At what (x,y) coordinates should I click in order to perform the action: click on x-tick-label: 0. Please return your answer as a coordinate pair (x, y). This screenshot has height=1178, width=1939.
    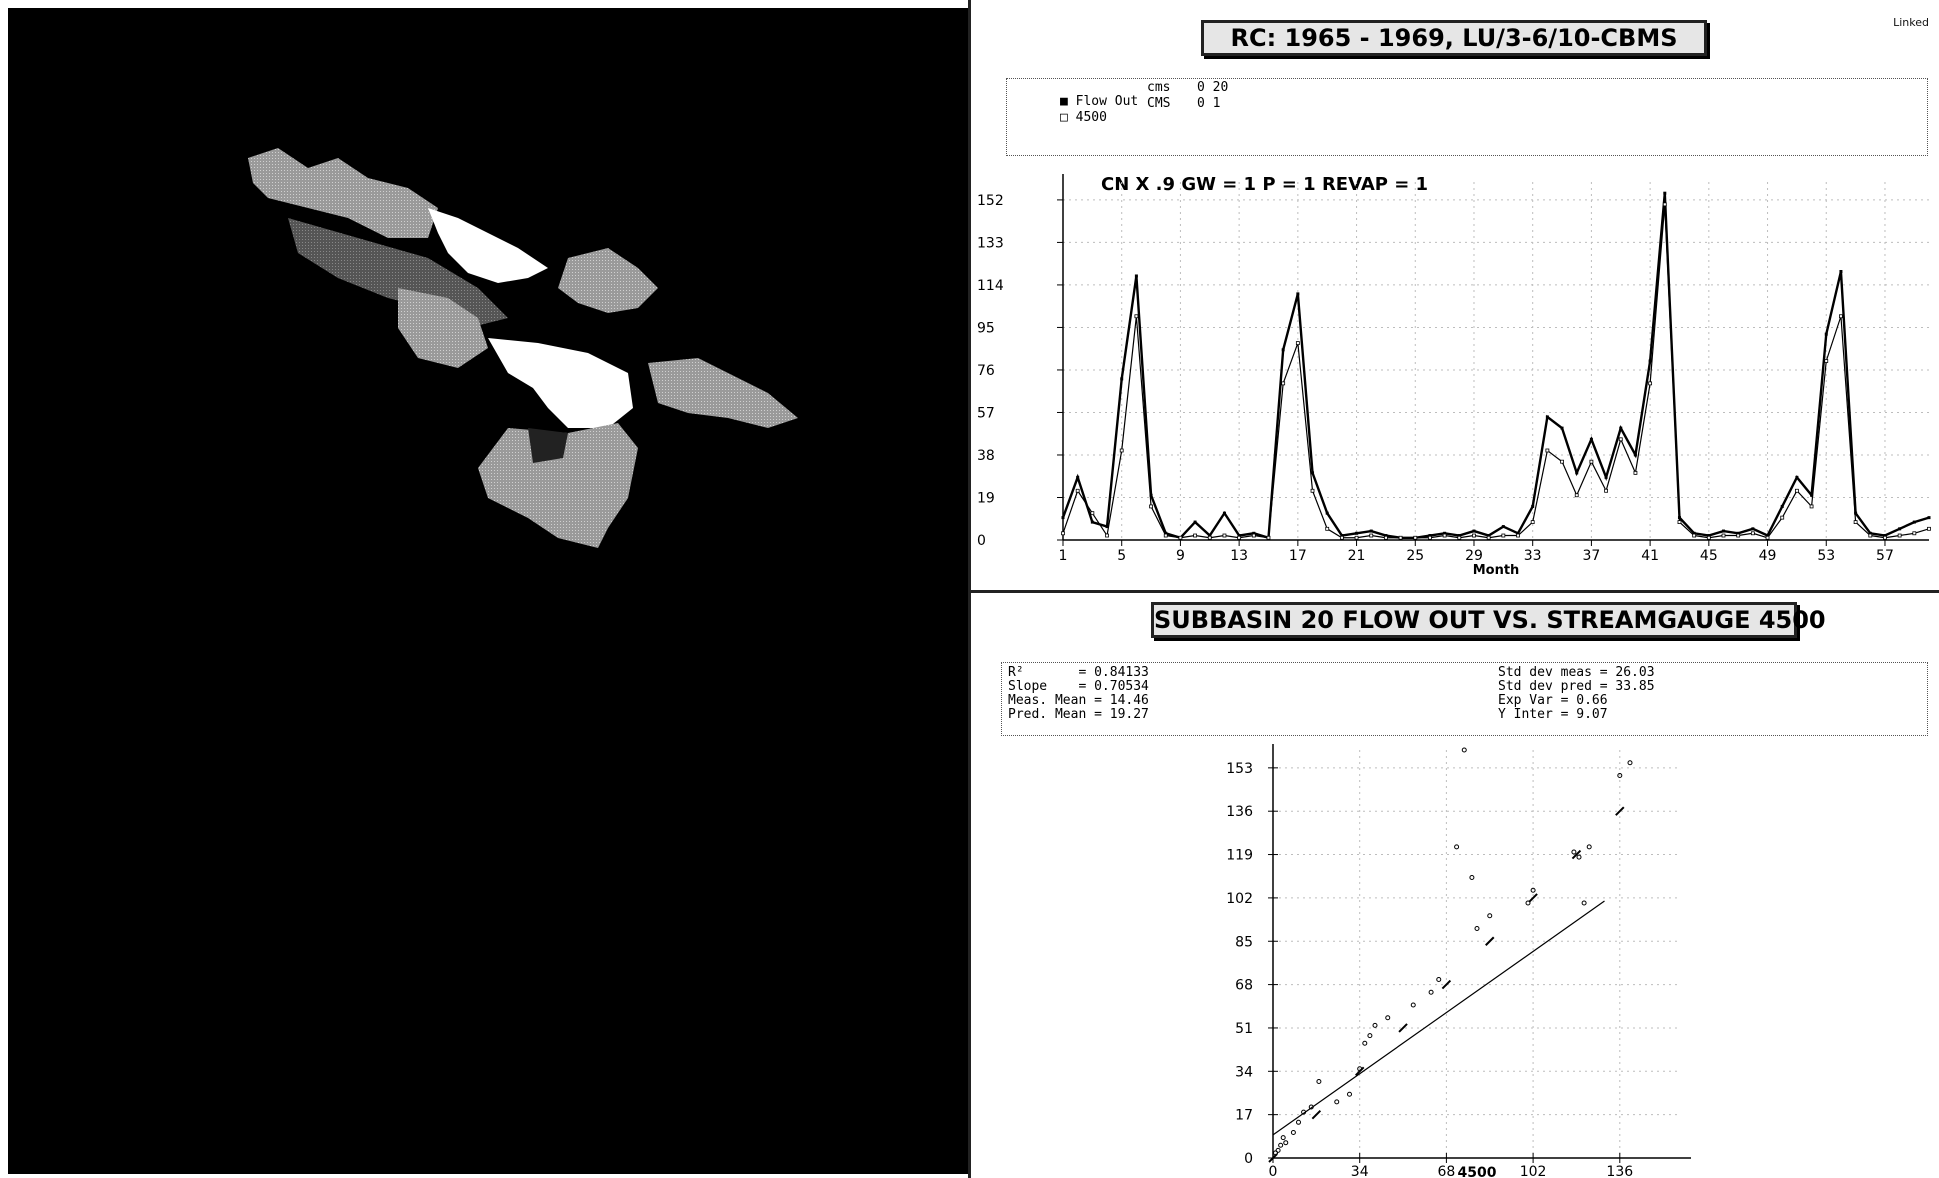
    Looking at the image, I should click on (1273, 1171).